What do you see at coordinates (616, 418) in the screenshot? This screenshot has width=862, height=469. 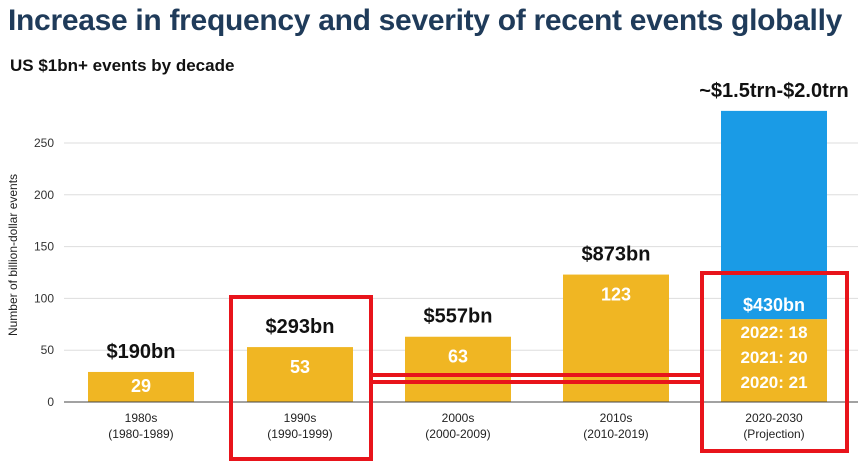 I see `x-tick-label: 2010s` at bounding box center [616, 418].